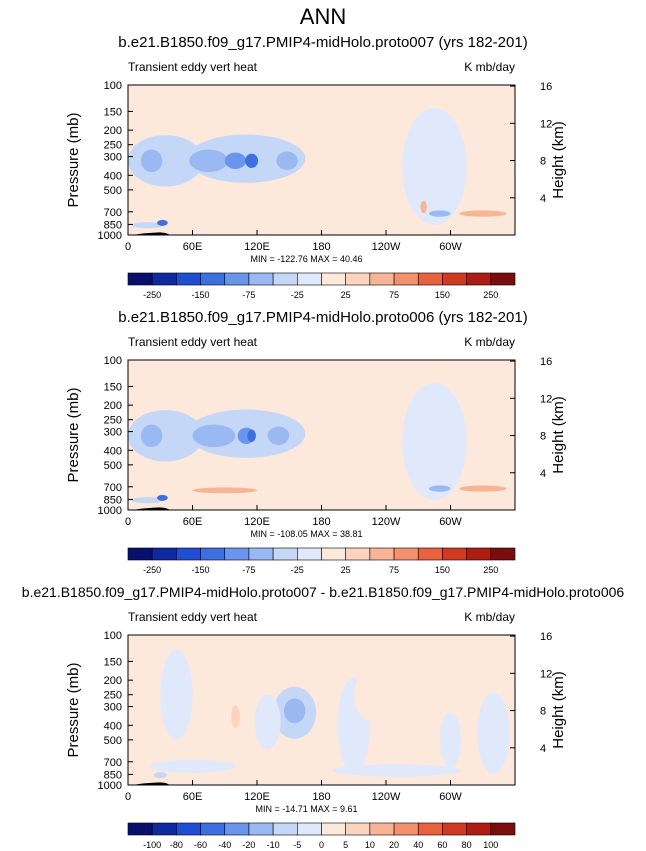 The image size is (646, 851). Describe the element at coordinates (176, 845) in the screenshot. I see `colorbar-label: -80` at that location.